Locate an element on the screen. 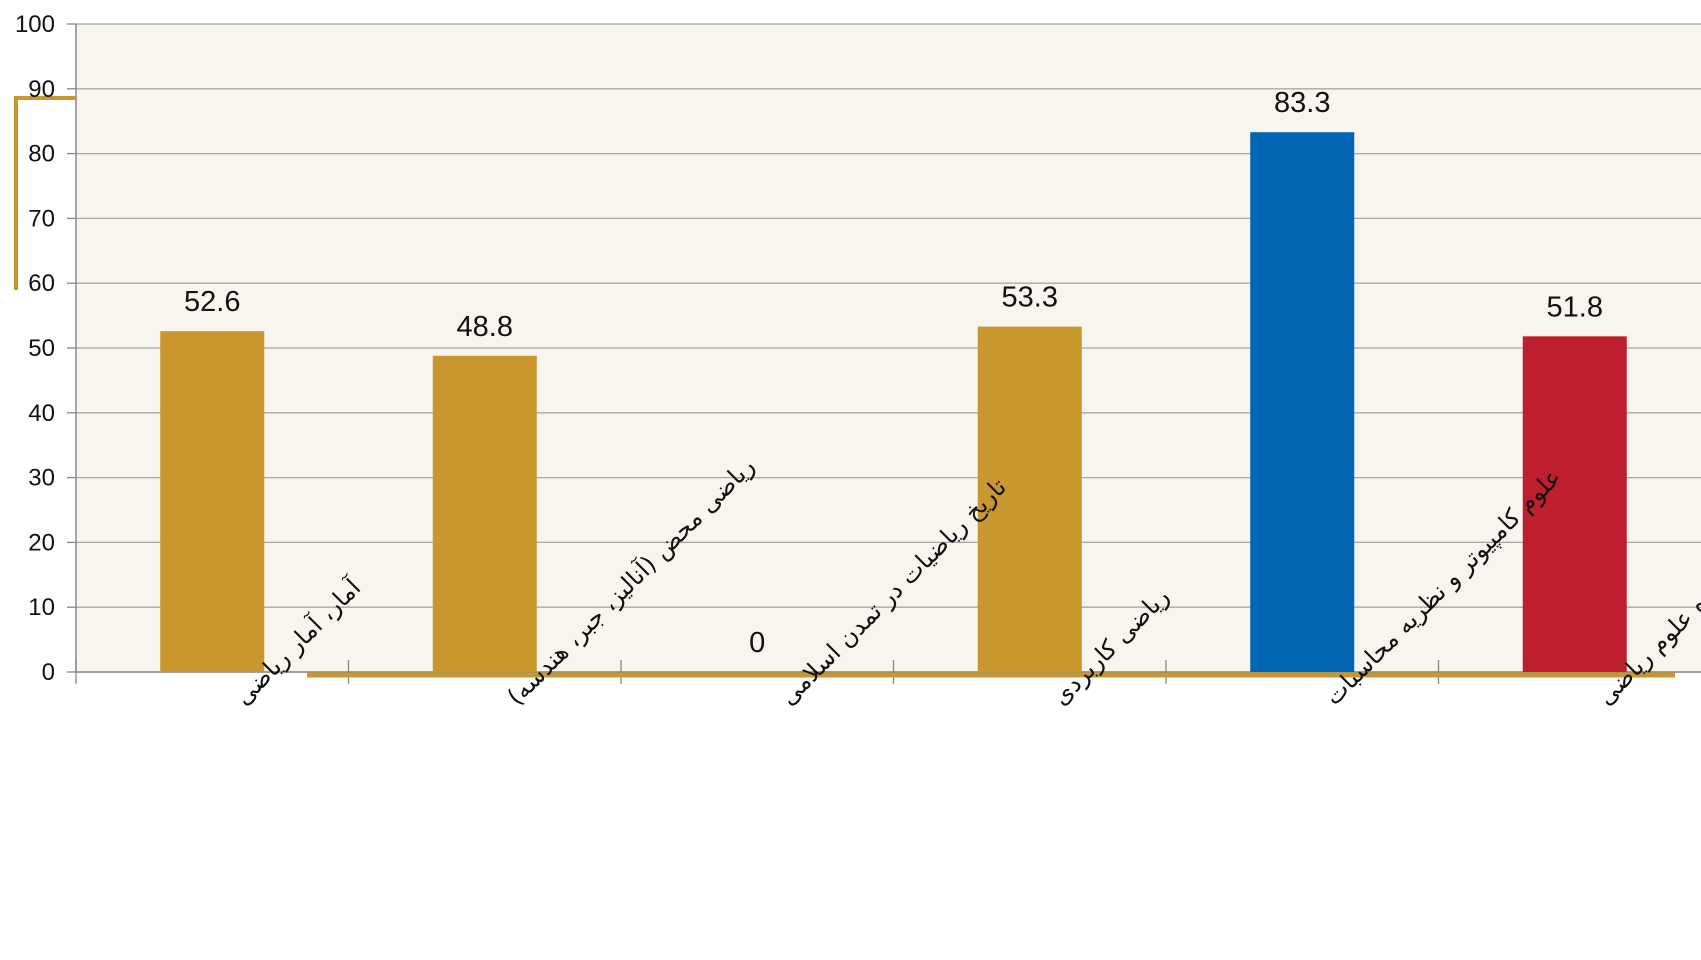  y-tick-label: 30 is located at coordinates (41, 478).